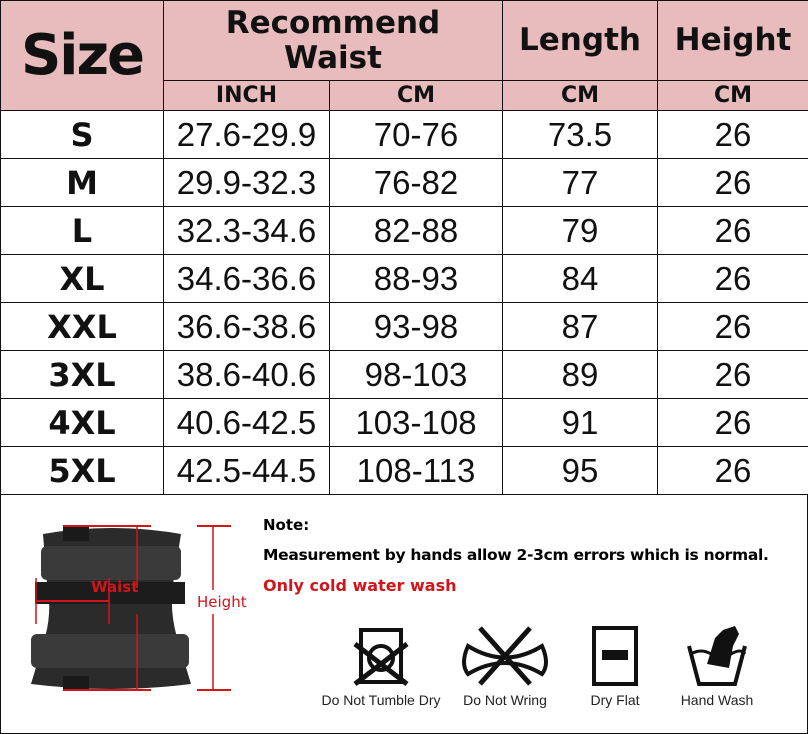 The image size is (808, 734). I want to click on care-hand-wash: Hand Wash, so click(717, 666).